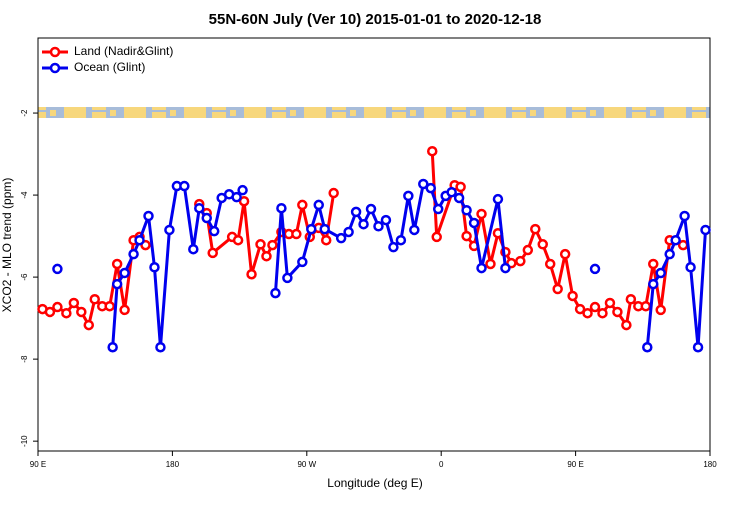  What do you see at coordinates (24, 277) in the screenshot?
I see `y-tick-label: -6` at bounding box center [24, 277].